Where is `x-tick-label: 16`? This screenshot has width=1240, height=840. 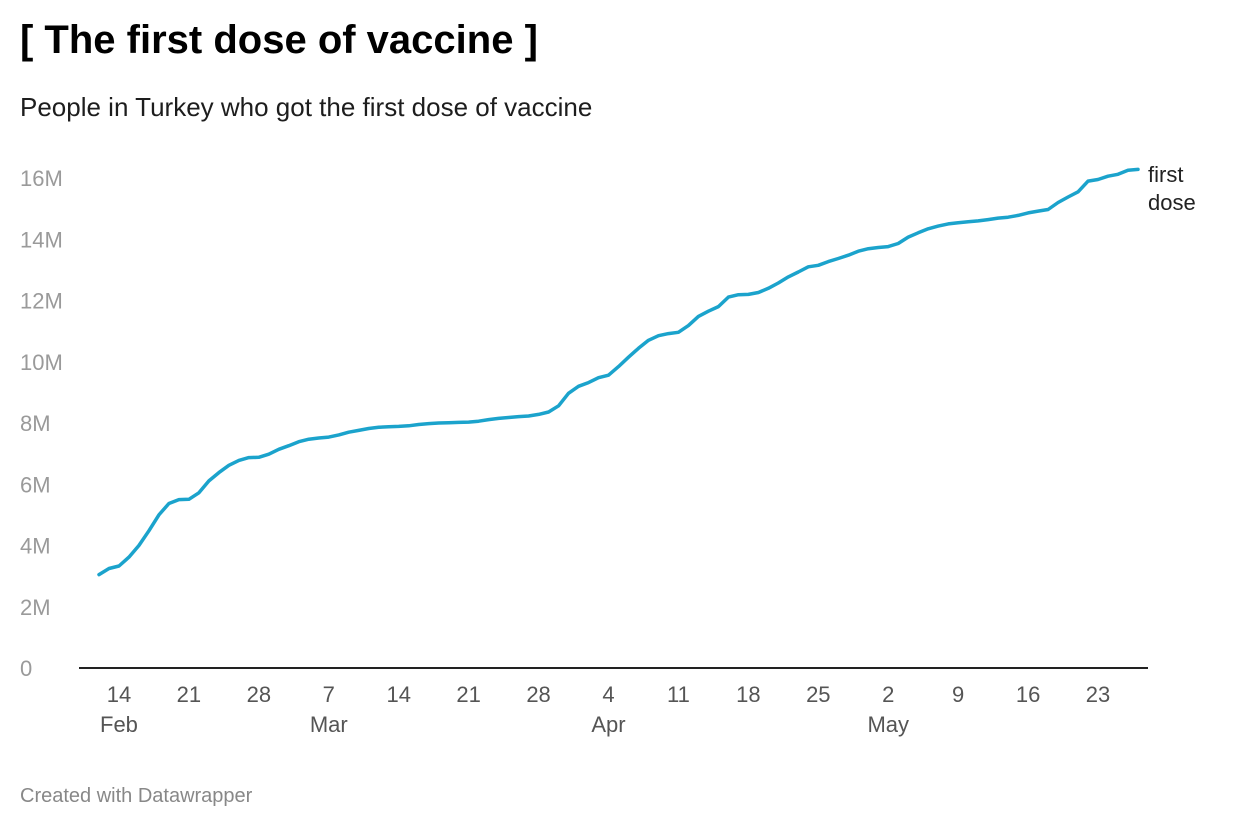 x-tick-label: 16 is located at coordinates (1028, 694).